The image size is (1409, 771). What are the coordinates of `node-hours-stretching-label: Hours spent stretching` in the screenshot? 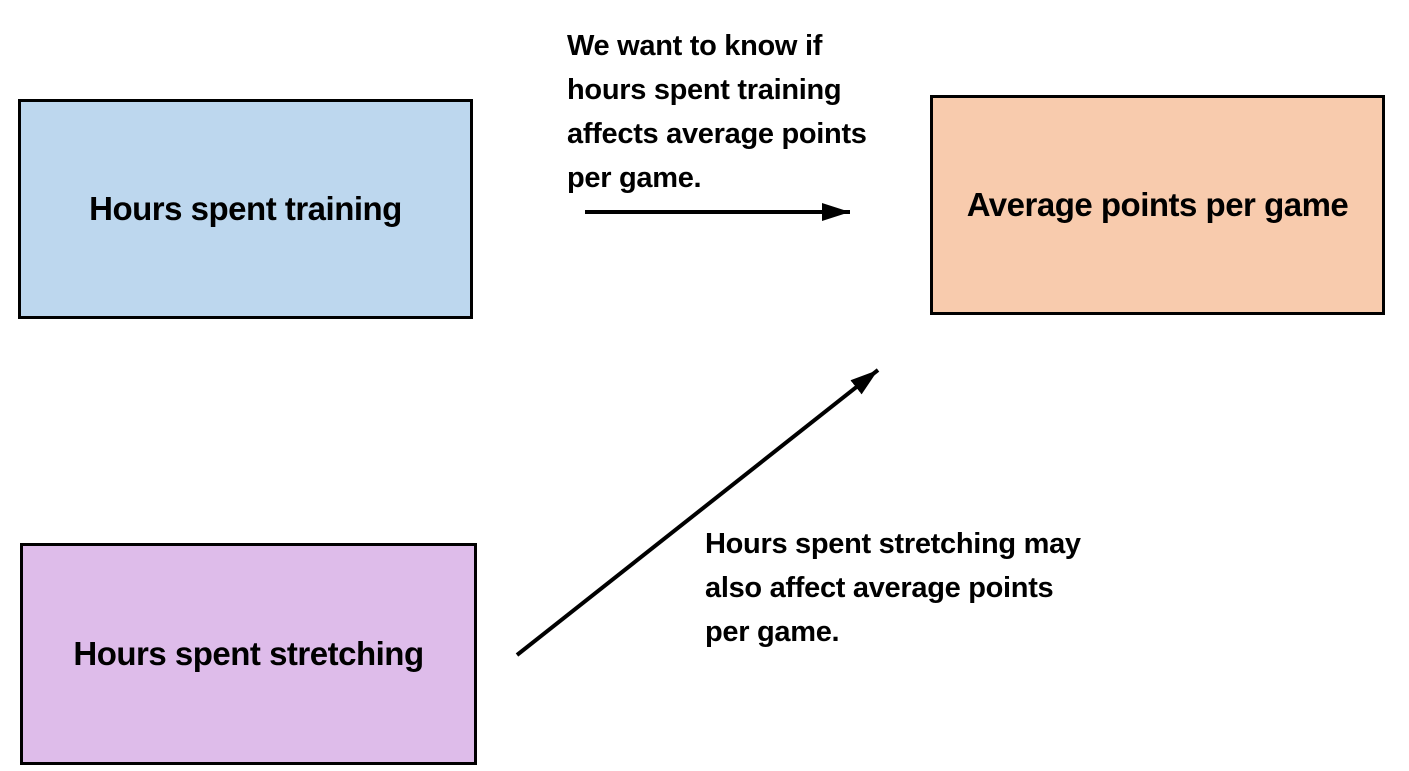 It's located at (248, 653).